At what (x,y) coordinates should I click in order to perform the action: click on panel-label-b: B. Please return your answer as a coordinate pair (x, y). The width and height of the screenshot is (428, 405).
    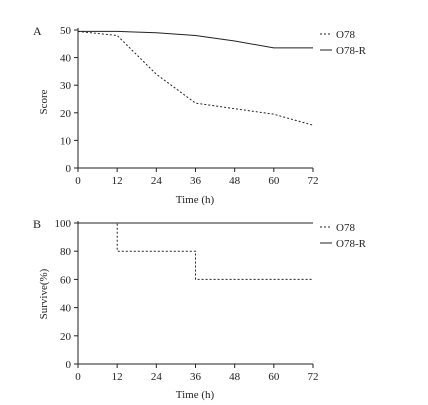
    Looking at the image, I should click on (37, 224).